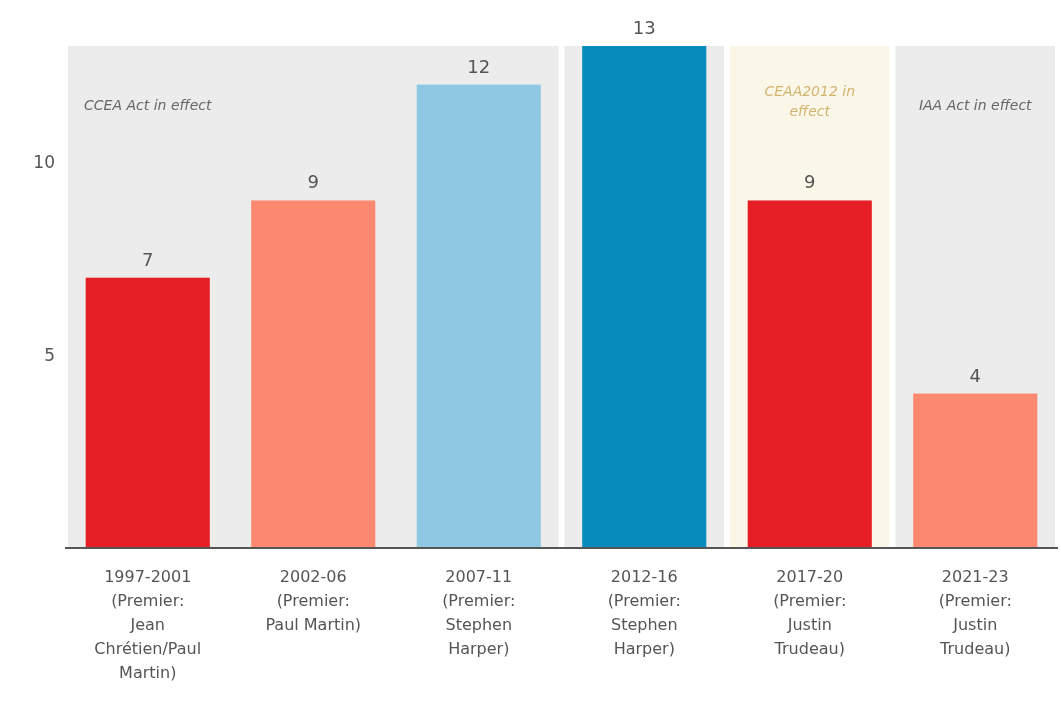 This screenshot has height=726, width=1061. I want to click on y-tick-label: 5, so click(49, 354).